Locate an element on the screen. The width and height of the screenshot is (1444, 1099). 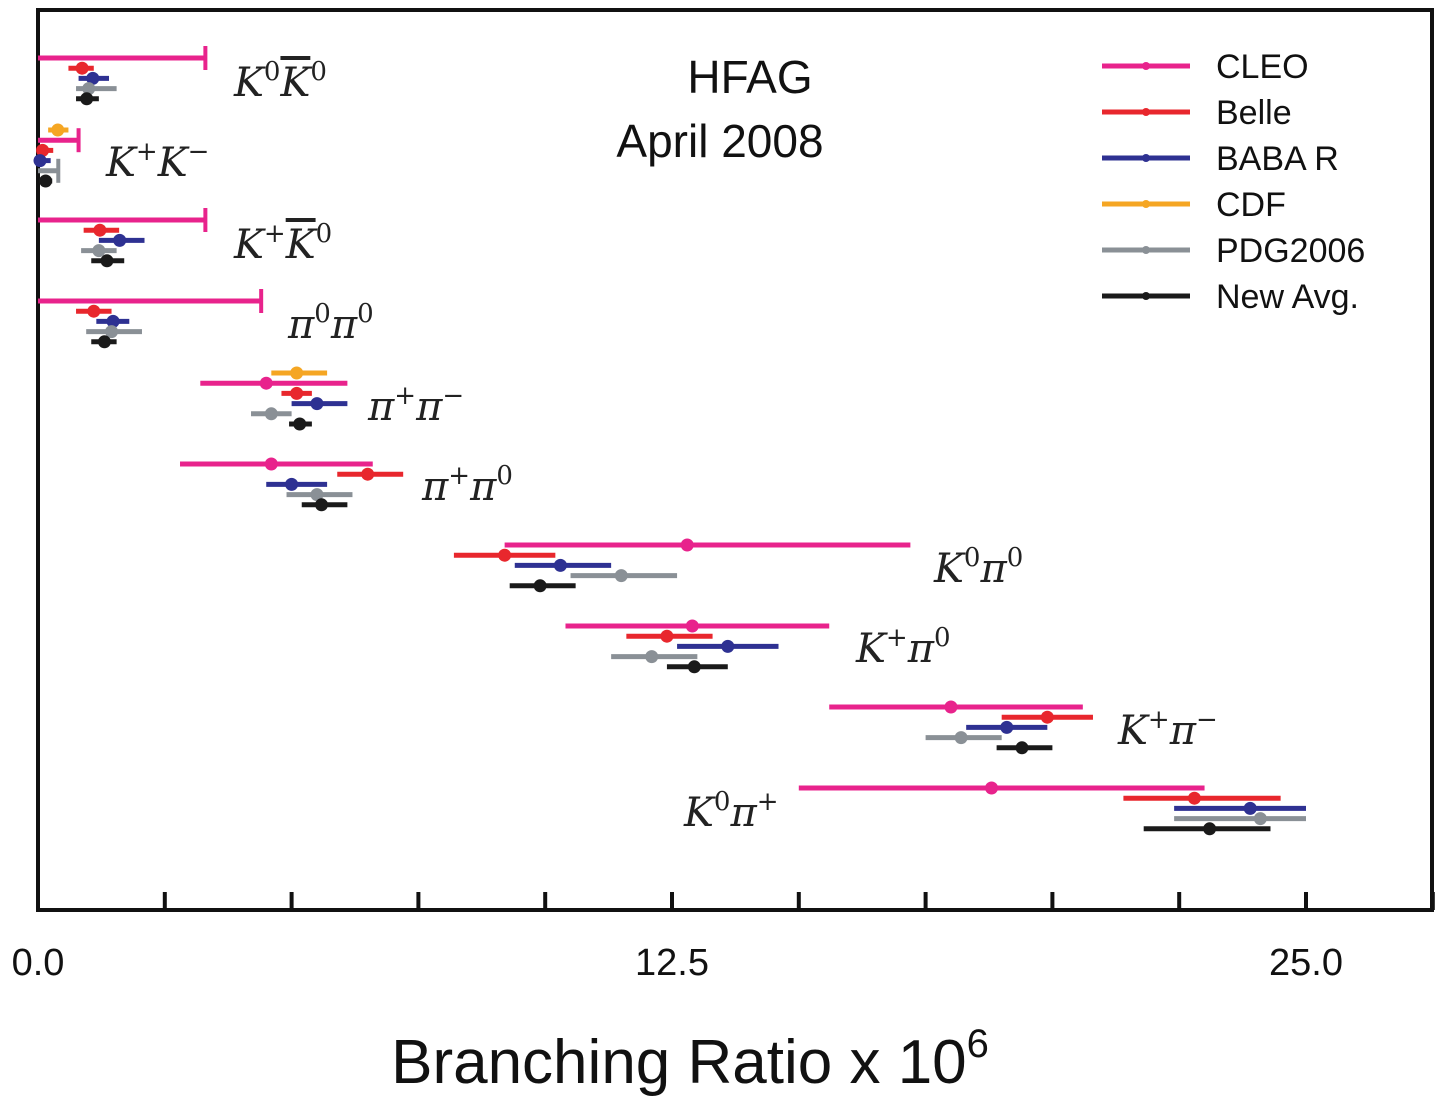
mode-label: K+π− is located at coordinates (1167, 729).